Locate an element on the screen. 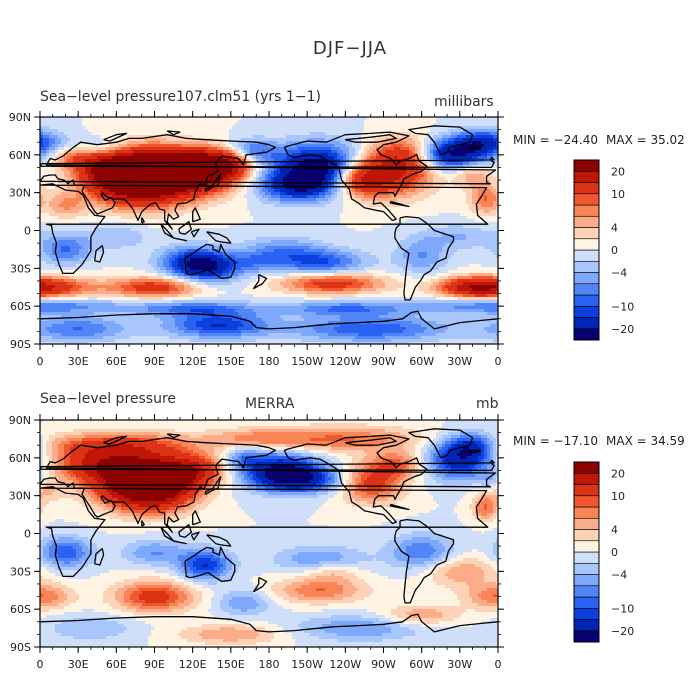  x-tick-label: 180 is located at coordinates (269, 664).